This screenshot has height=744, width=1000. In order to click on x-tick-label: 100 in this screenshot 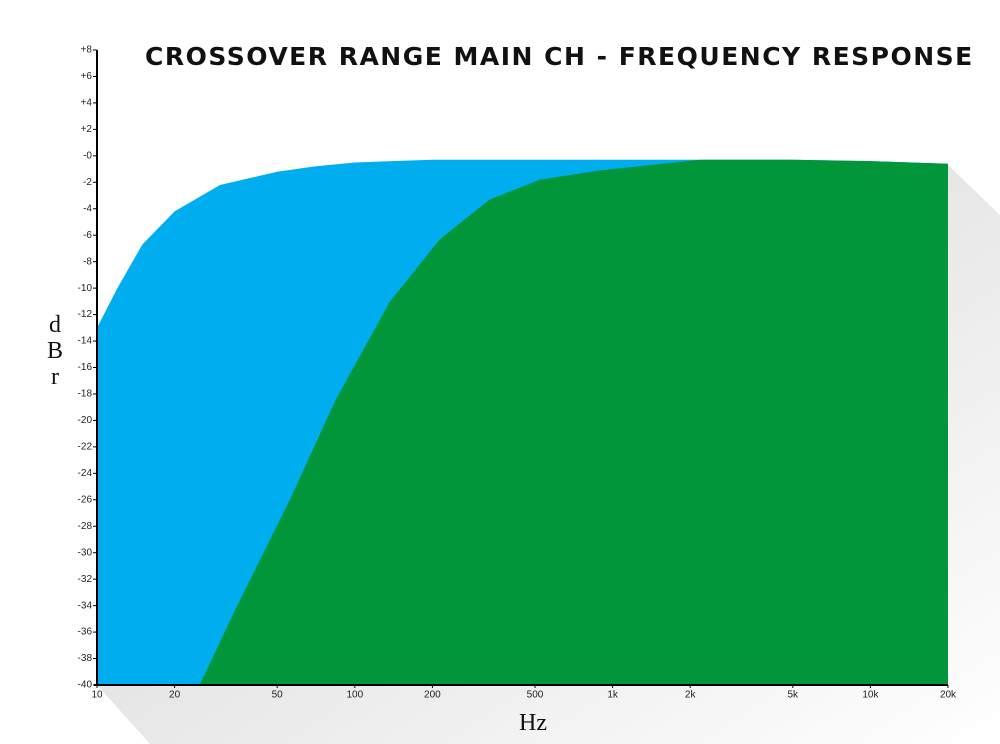, I will do `click(354, 695)`.